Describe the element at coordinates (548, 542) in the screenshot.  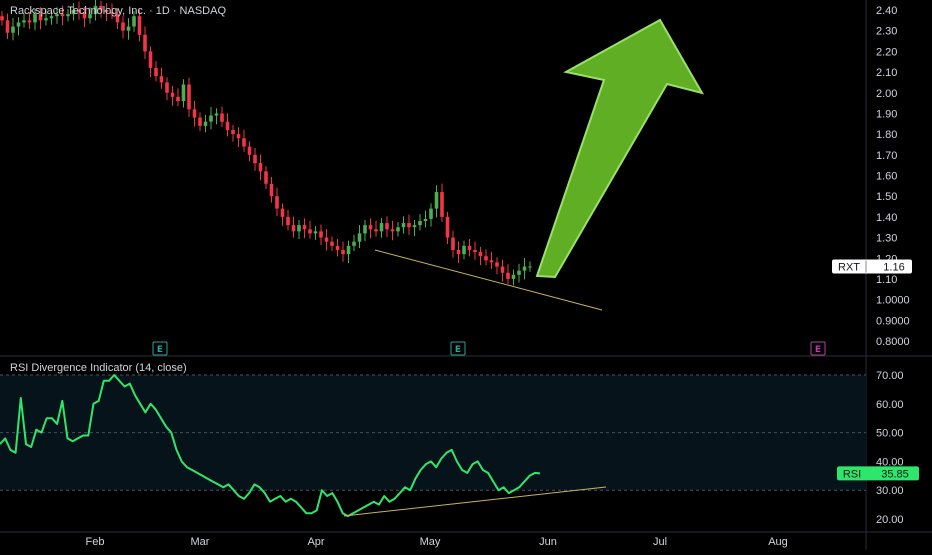
I see `time-axis-label: Jun` at that location.